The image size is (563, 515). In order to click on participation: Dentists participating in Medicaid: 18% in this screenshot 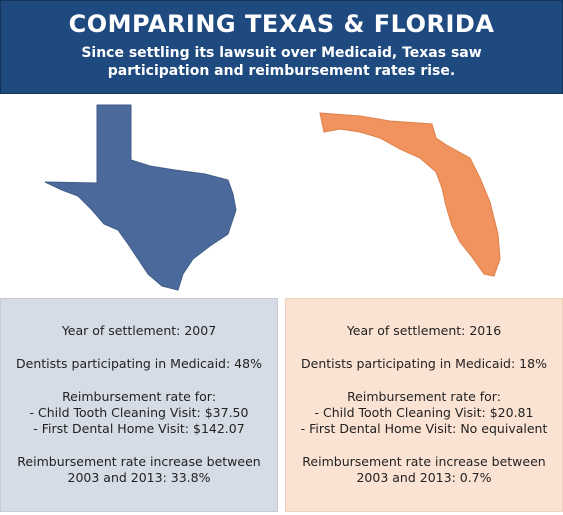, I will do `click(424, 363)`.